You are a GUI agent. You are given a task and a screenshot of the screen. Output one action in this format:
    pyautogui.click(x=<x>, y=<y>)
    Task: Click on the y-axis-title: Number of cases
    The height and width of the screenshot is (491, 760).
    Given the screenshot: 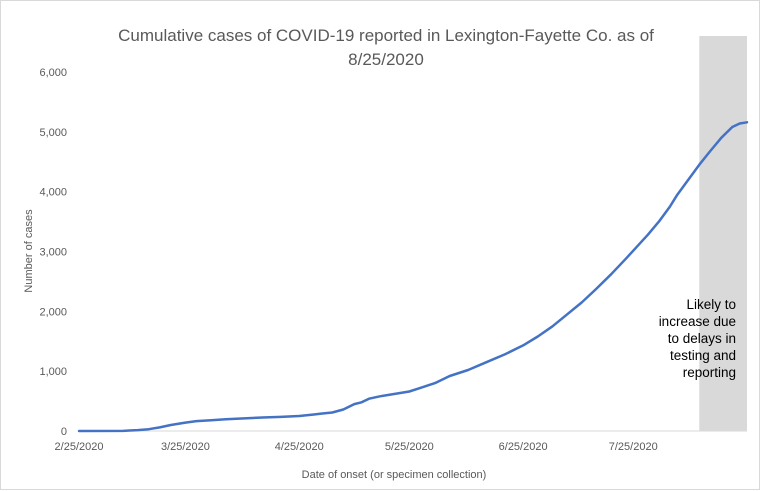 What is the action you would take?
    pyautogui.click(x=29, y=251)
    